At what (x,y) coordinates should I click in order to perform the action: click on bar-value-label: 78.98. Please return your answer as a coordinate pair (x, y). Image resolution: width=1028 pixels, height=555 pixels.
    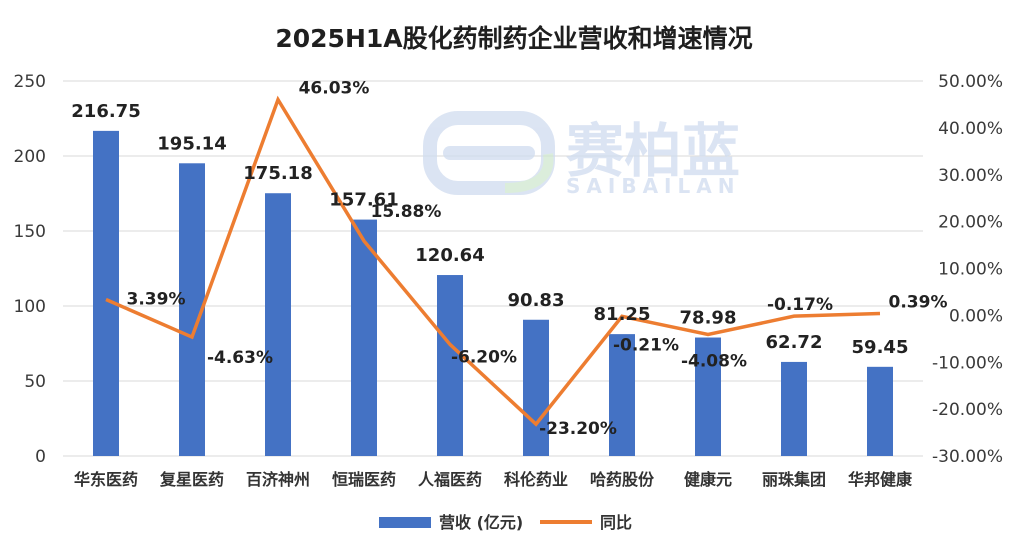
    Looking at the image, I should click on (708, 318).